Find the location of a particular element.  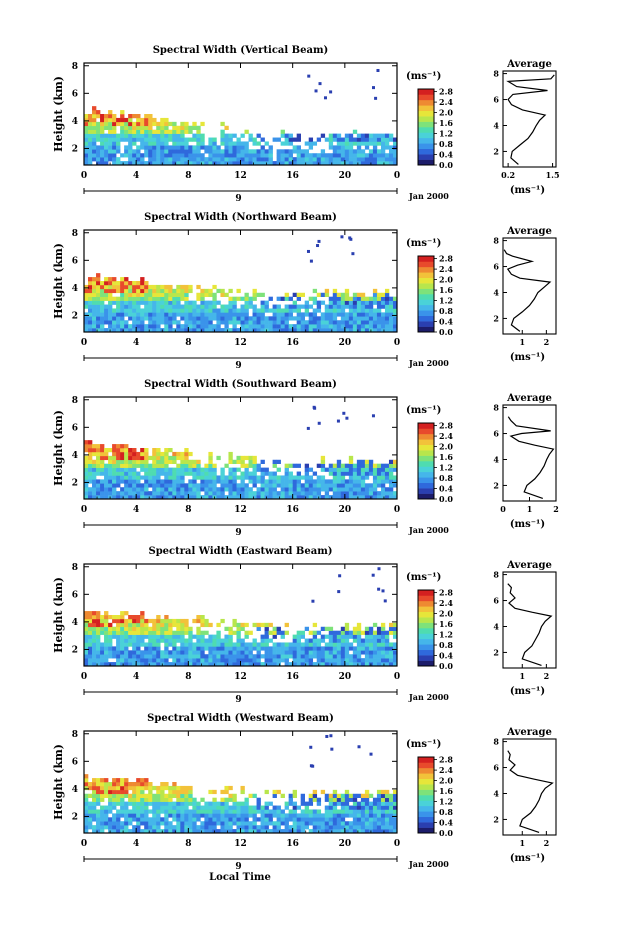

colorbar-tick-label: 1.6 is located at coordinates (446, 791).